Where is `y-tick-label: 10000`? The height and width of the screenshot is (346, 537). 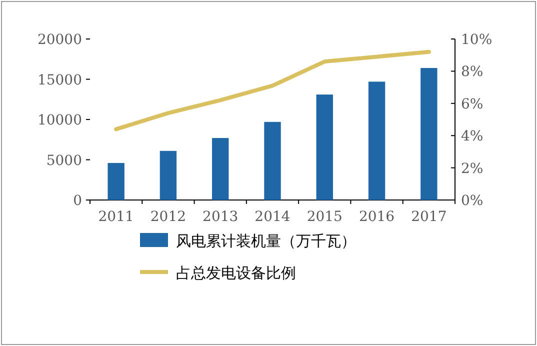 y-tick-label: 10000 is located at coordinates (59, 120).